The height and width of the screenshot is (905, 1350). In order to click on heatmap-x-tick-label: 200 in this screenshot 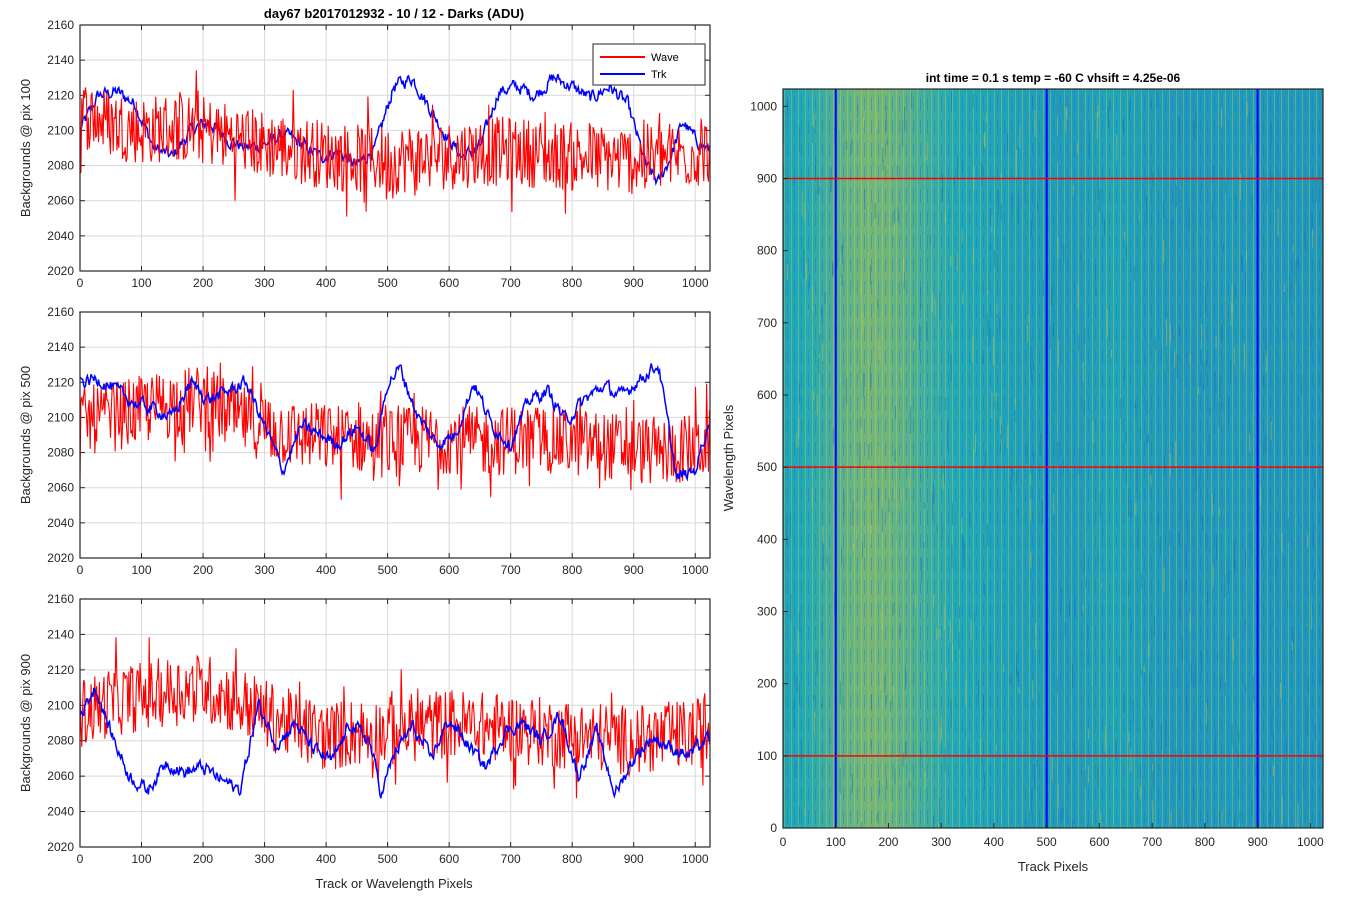, I will do `click(888, 842)`.